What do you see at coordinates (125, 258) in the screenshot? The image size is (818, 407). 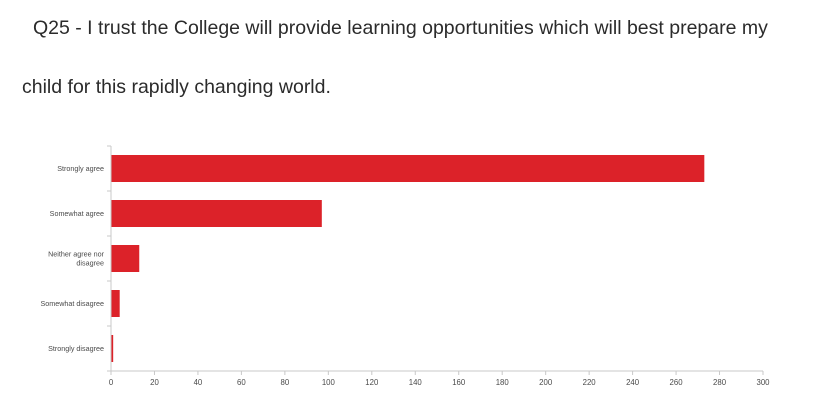 I see `bar-neither-agree-nor-disagree` at bounding box center [125, 258].